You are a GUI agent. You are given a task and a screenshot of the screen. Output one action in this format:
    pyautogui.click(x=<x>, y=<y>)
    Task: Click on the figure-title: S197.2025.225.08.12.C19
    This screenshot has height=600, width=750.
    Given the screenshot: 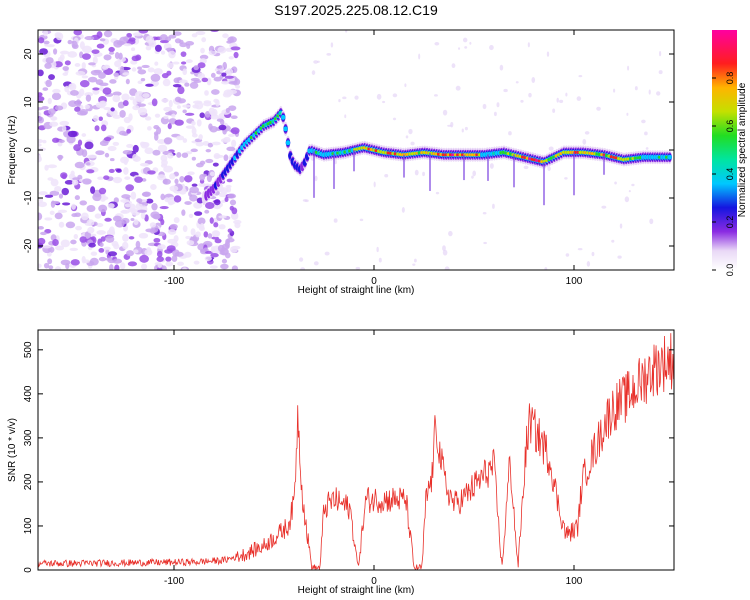 What is the action you would take?
    pyautogui.click(x=356, y=10)
    